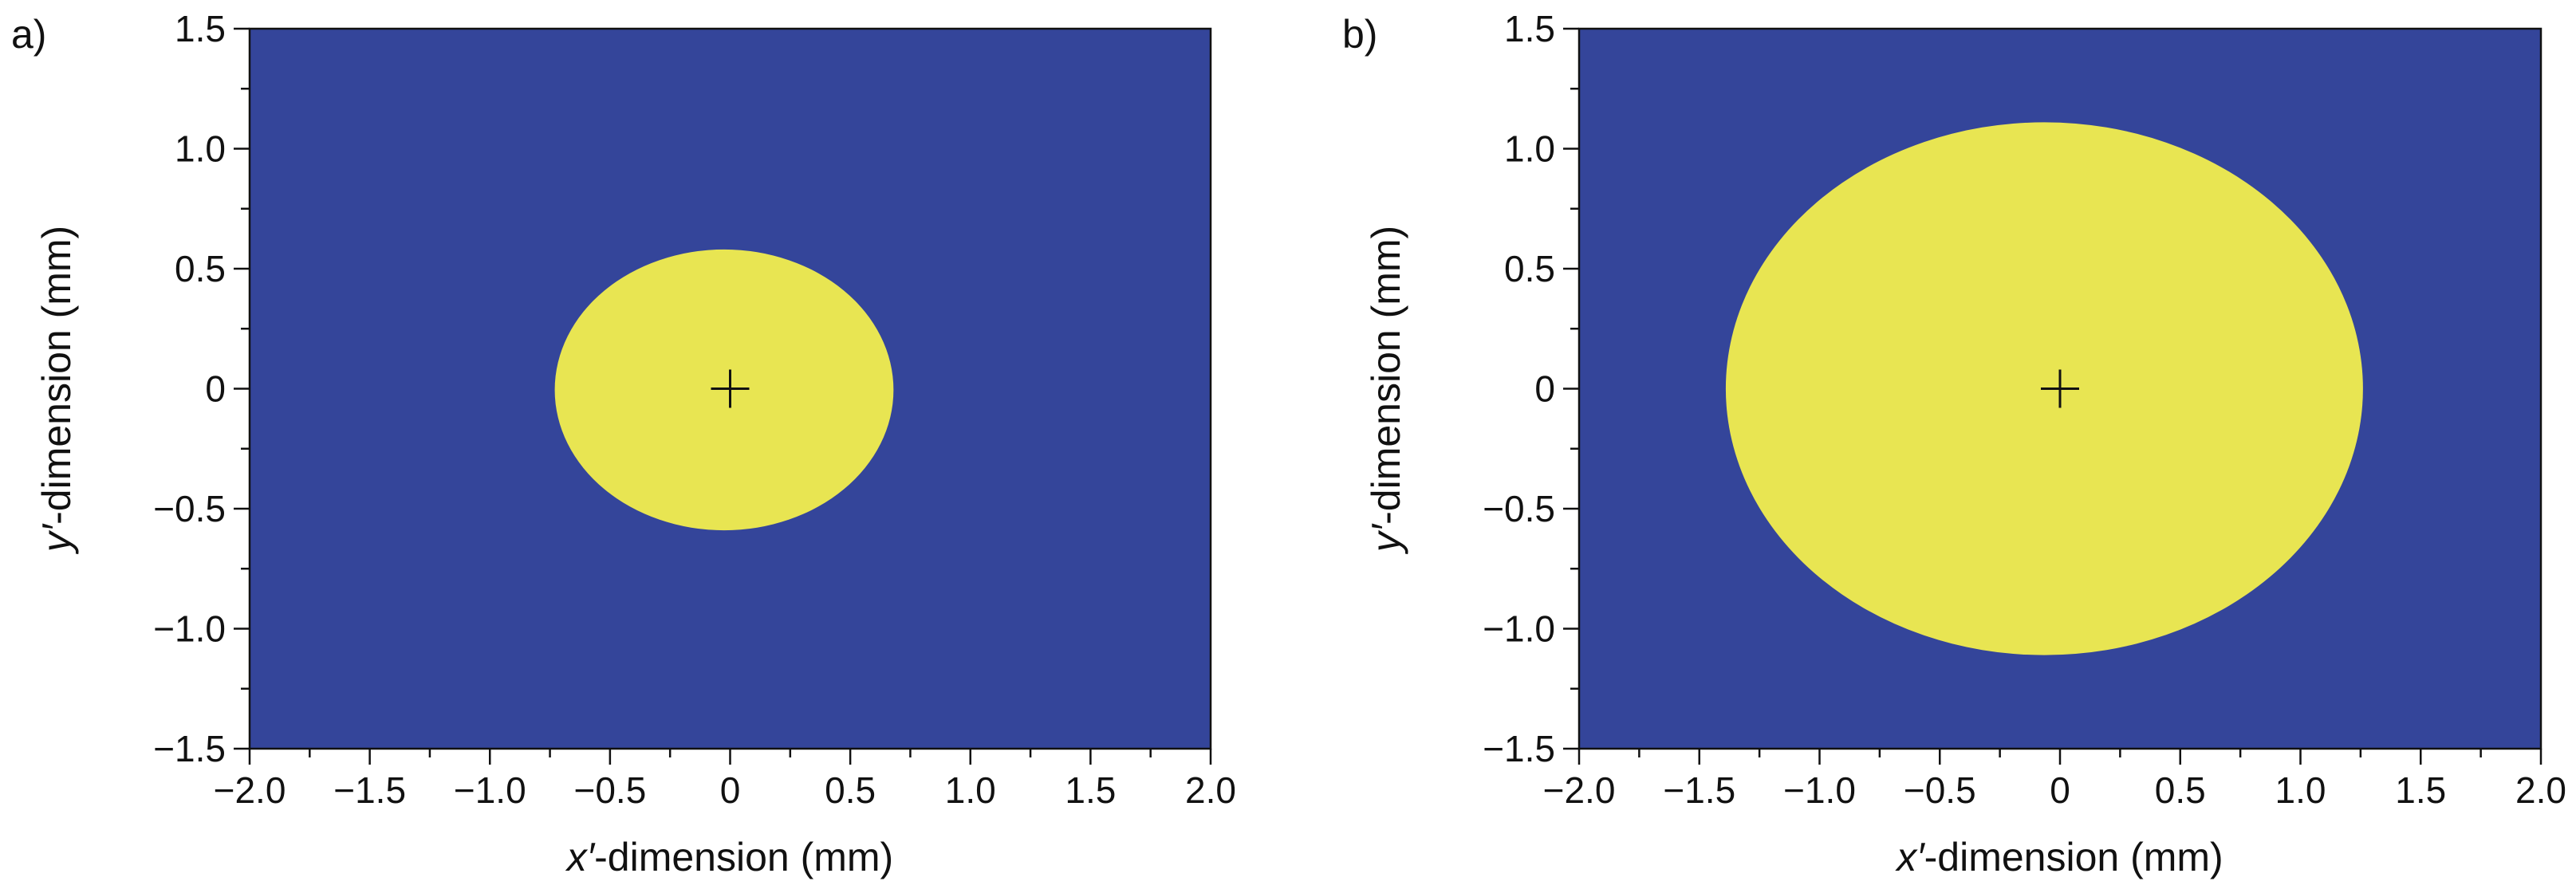 Image resolution: width=2576 pixels, height=893 pixels. I want to click on beam-region, so click(724, 390).